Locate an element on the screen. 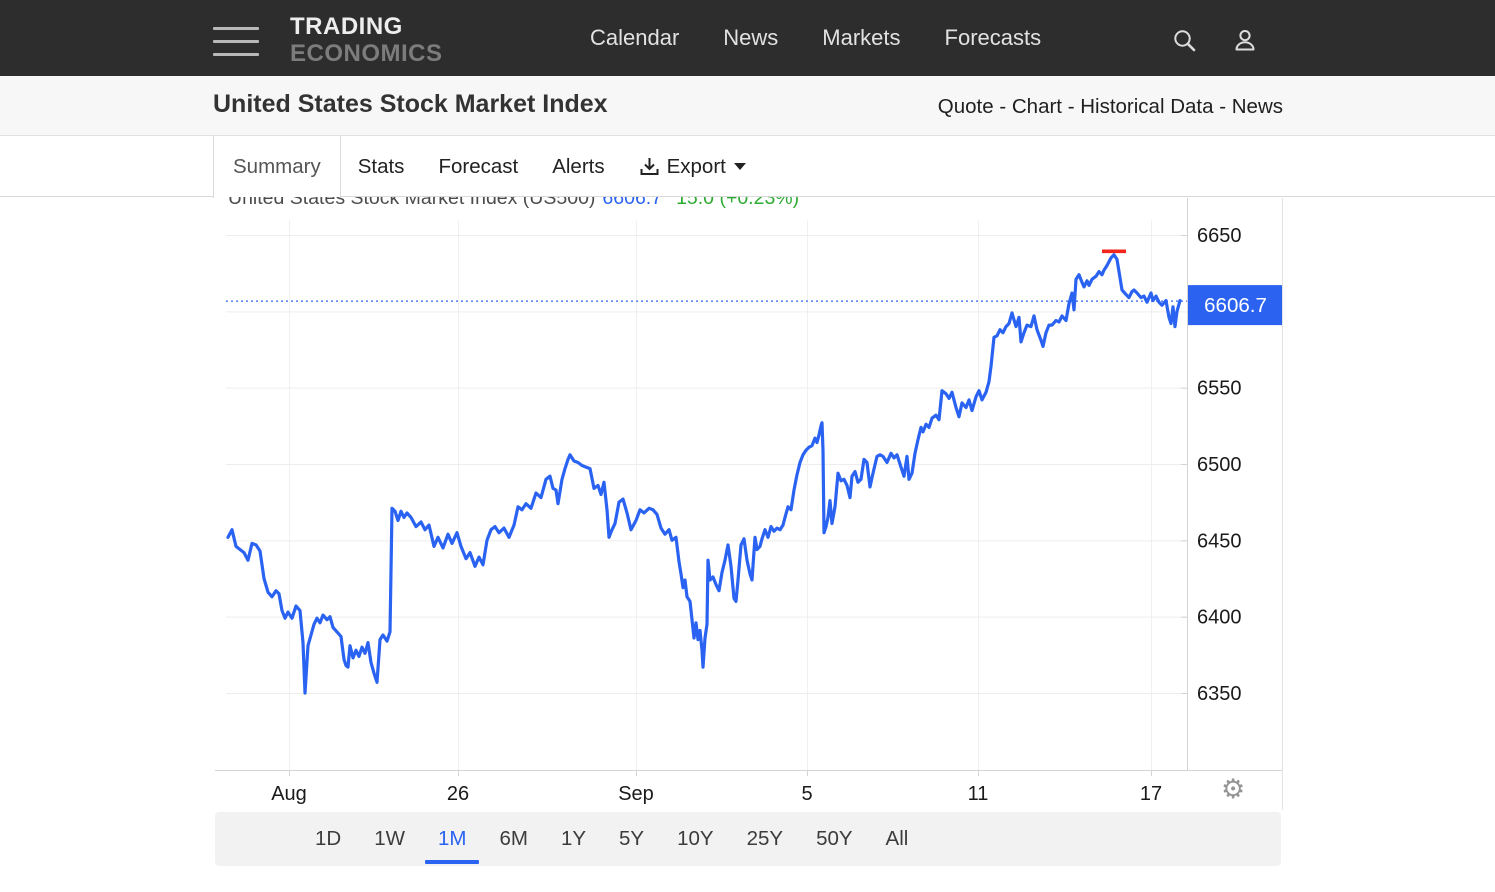  last-price-badge-label: 6606.7 is located at coordinates (1235, 305).